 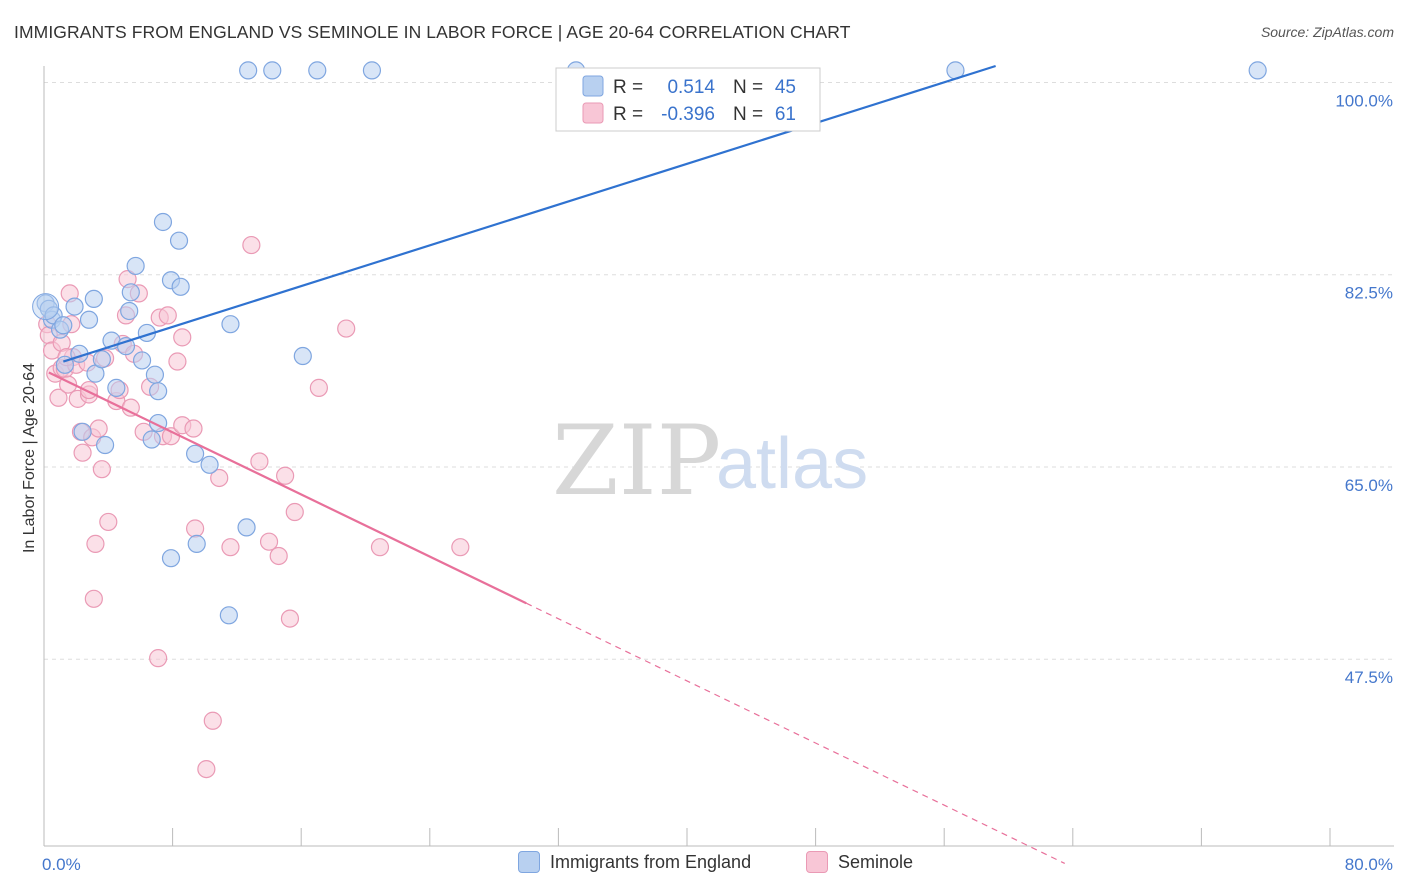 I want to click on legend-item-england: Immigrants from England, so click(x=634, y=862).